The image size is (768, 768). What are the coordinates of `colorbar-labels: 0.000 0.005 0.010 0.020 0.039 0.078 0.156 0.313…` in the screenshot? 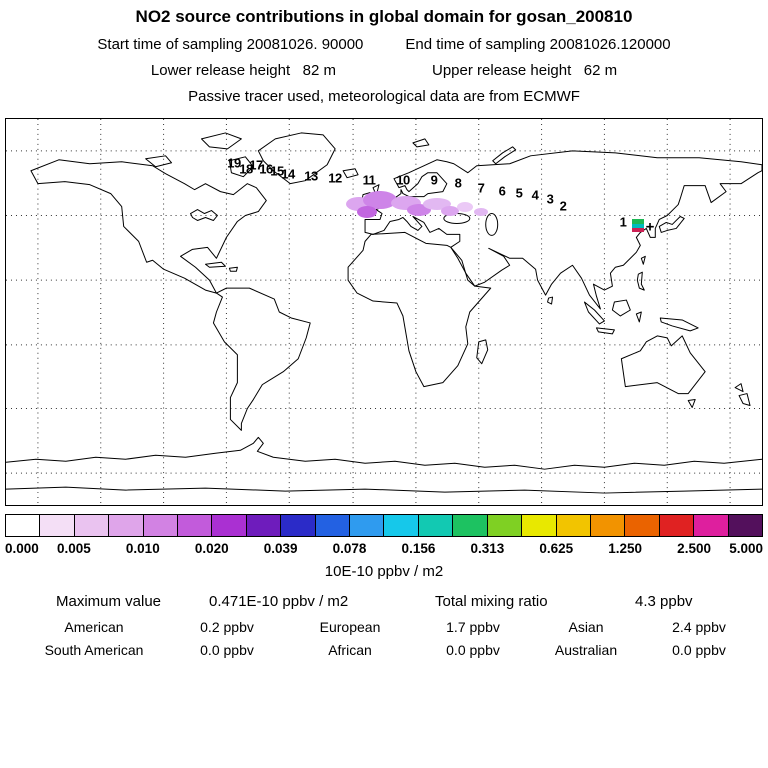 It's located at (384, 549).